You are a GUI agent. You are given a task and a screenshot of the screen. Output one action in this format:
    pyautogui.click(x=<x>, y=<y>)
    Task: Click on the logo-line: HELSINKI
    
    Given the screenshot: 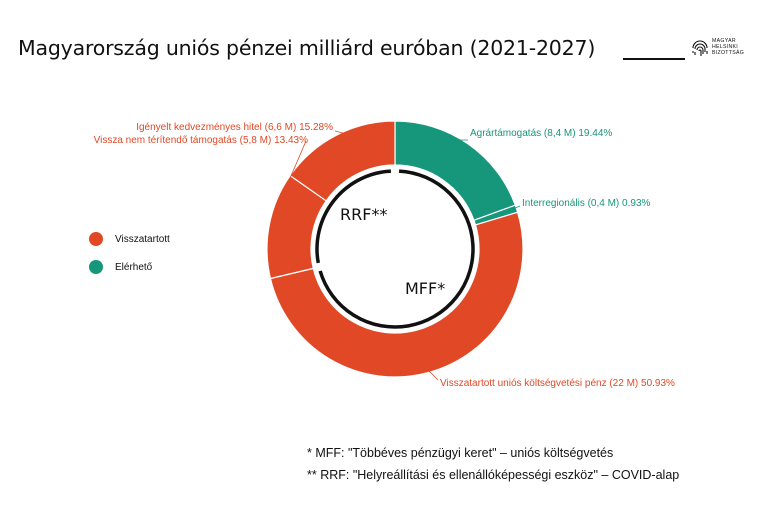 What is the action you would take?
    pyautogui.click(x=725, y=47)
    